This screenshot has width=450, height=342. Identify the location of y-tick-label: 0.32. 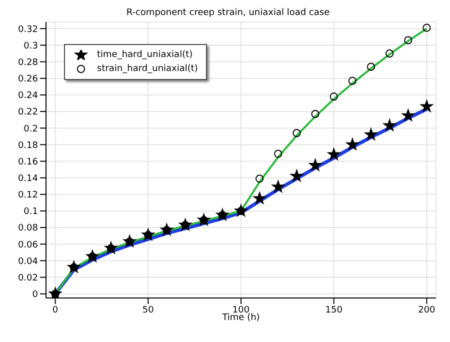
(28, 29).